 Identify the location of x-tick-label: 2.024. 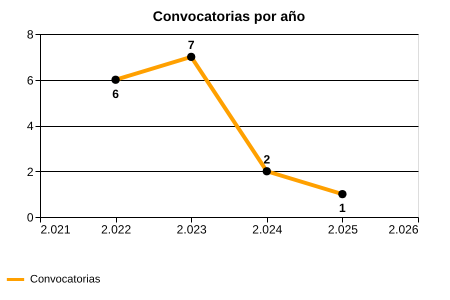
(267, 229).